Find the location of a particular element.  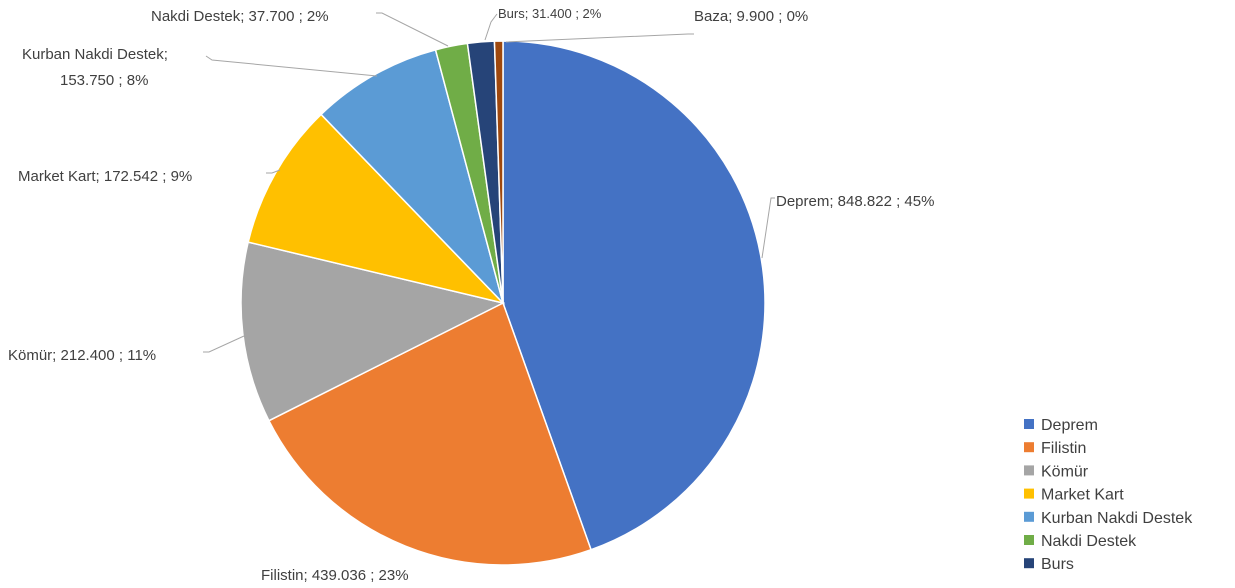

legend-swatch-kurban-nakdi-destek is located at coordinates (1029, 516).